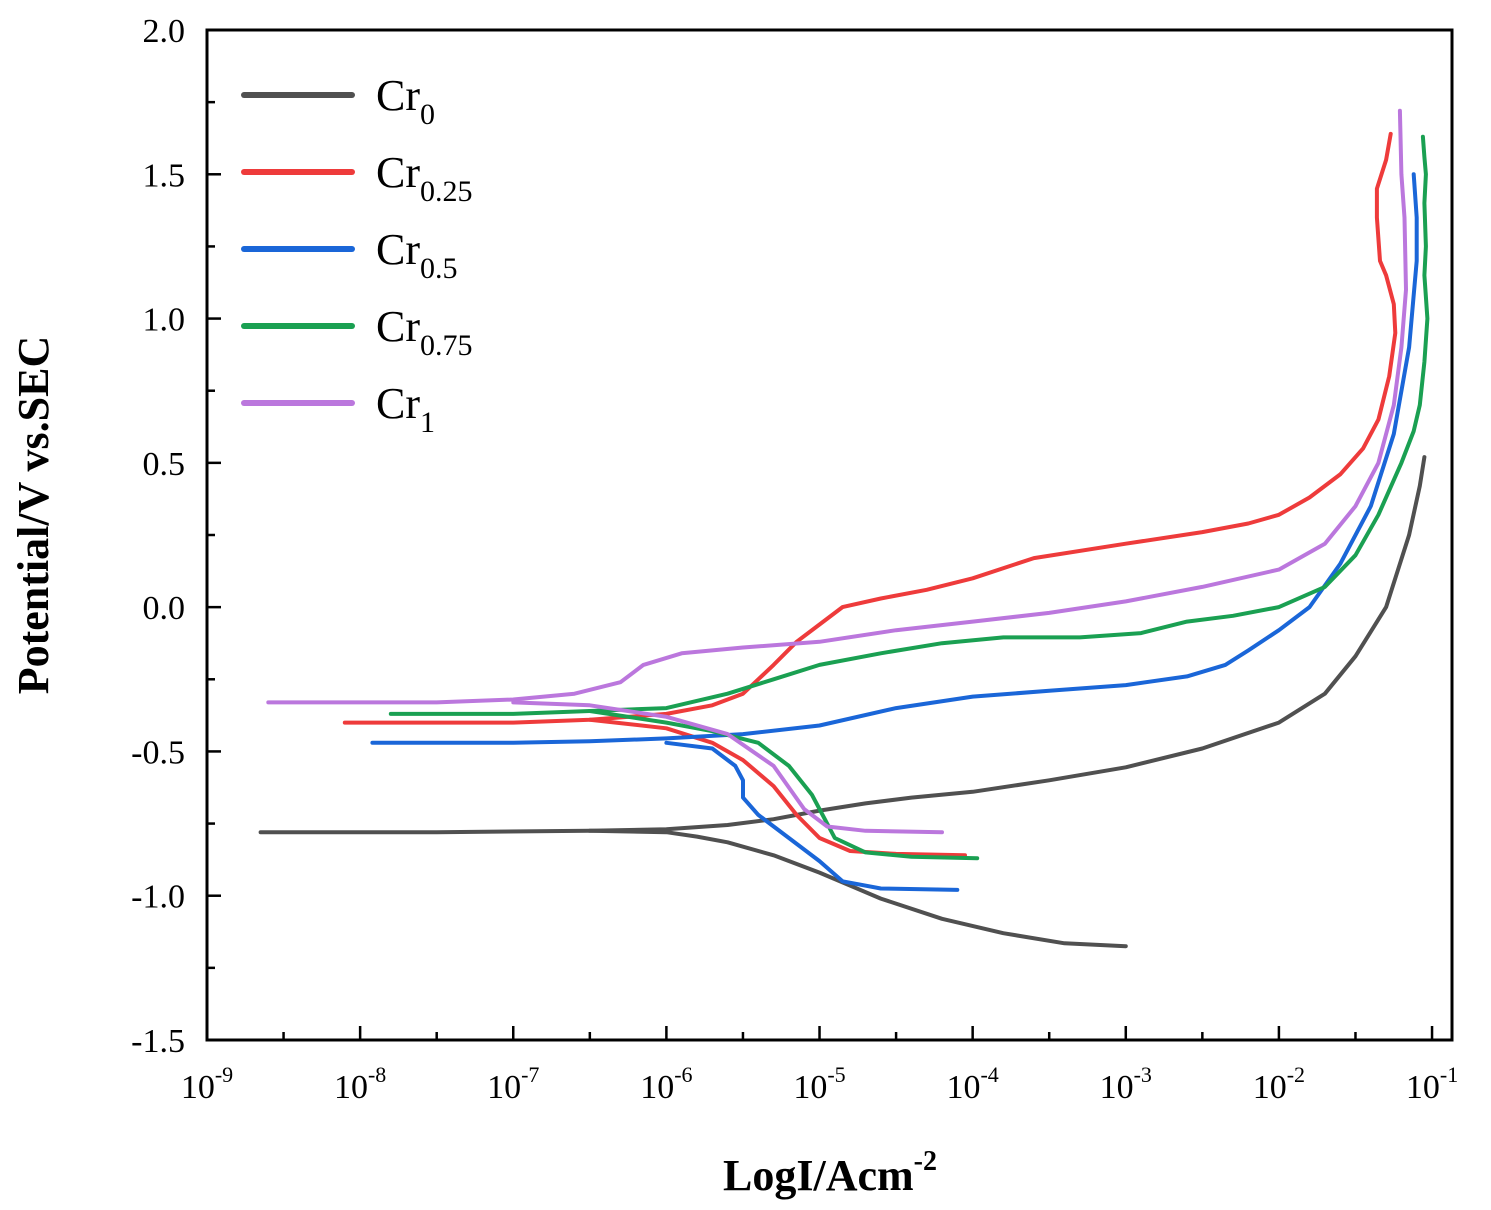 The image size is (1491, 1210). I want to click on x-tick-exp: -5, so click(836, 1074).